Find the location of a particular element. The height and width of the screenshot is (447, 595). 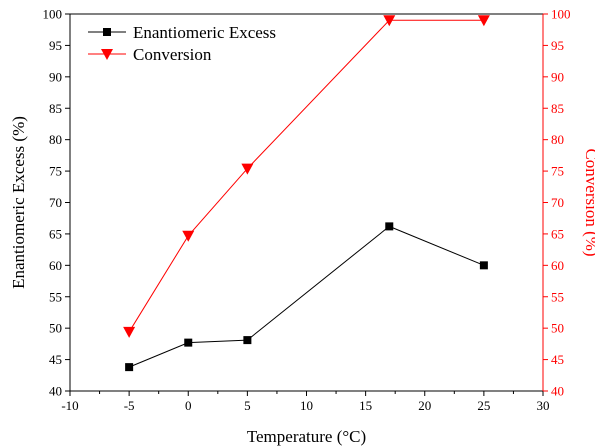

legend-item: Conversion is located at coordinates (150, 54).